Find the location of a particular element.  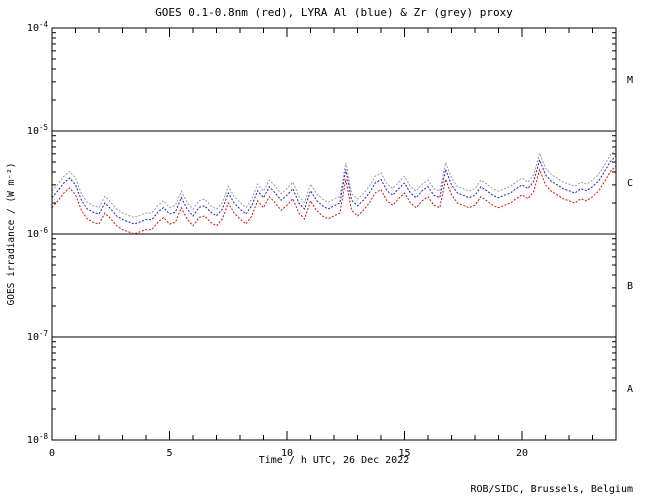

x-tick-label: 15 is located at coordinates (404, 453).